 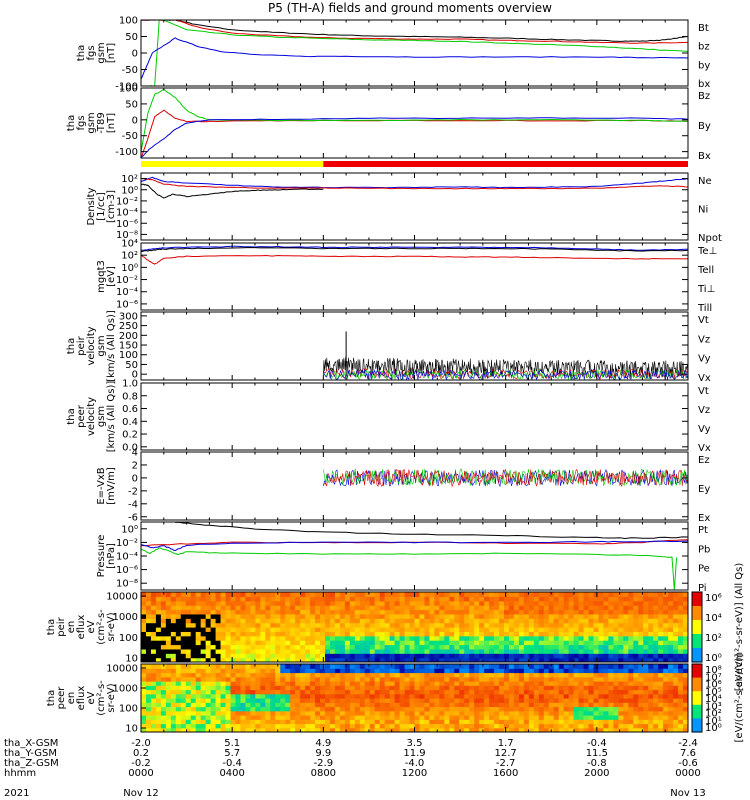 I want to click on panel-frame-density, so click(x=414, y=206).